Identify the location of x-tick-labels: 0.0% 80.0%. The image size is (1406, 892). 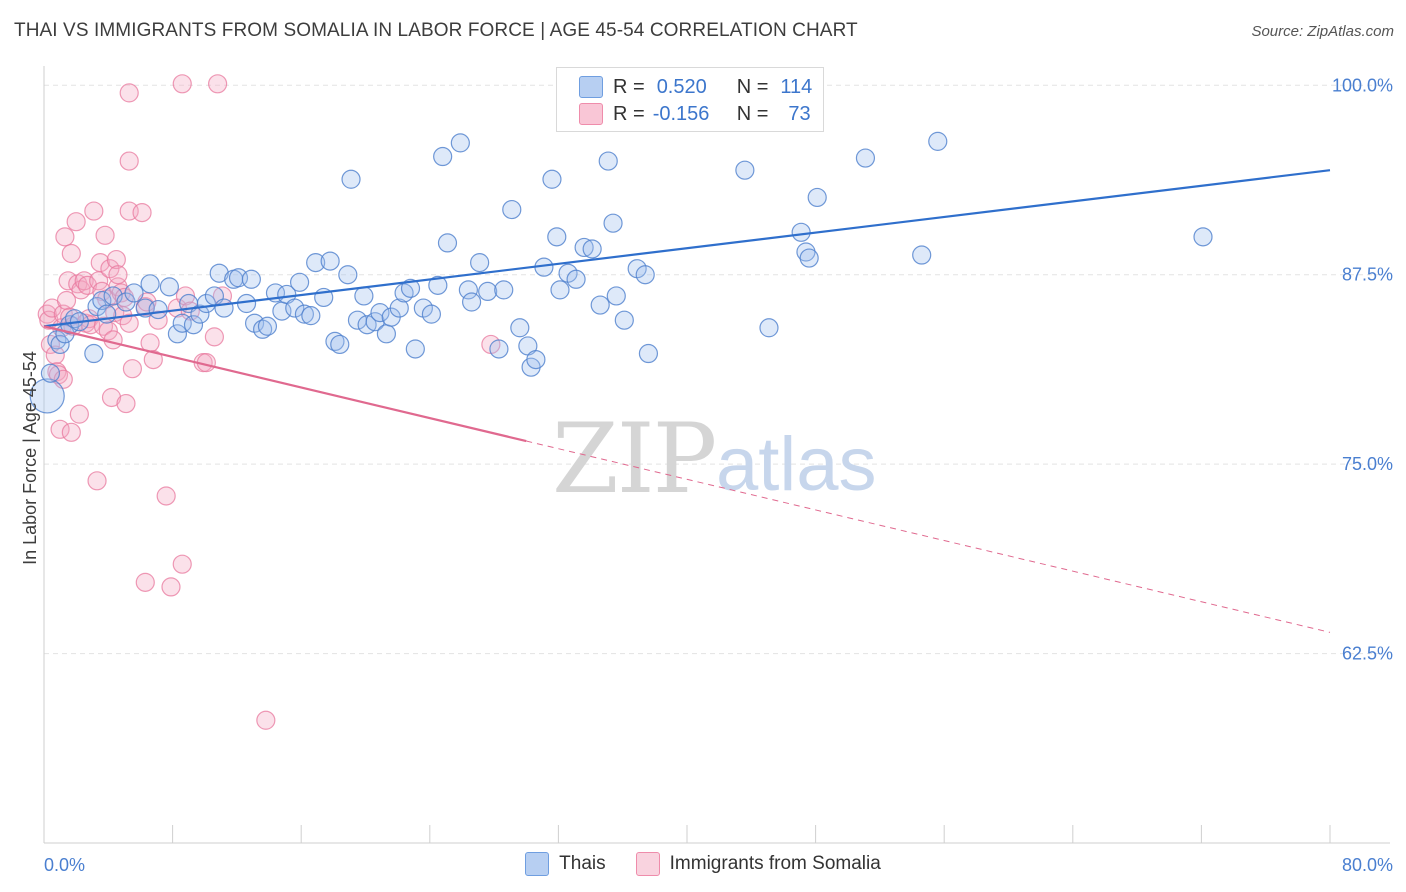
(718, 865).